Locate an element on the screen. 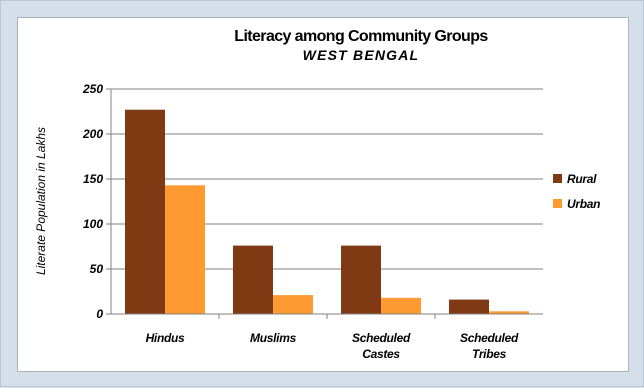 Image resolution: width=644 pixels, height=388 pixels. y-tick-label: 0 is located at coordinates (99, 314).